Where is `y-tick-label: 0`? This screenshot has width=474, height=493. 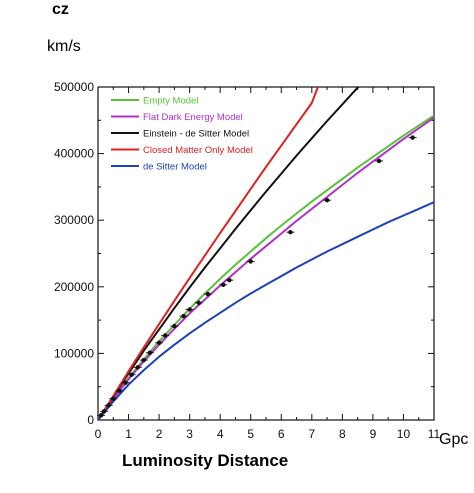 y-tick-label: 0 is located at coordinates (90, 420).